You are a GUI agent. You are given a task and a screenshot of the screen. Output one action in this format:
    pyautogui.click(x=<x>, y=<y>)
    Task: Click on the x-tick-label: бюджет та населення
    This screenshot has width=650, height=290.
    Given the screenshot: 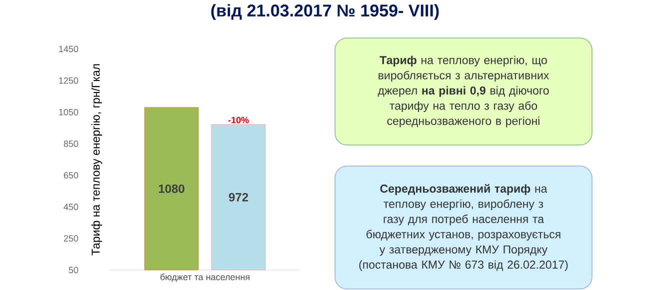 What is the action you would take?
    pyautogui.click(x=205, y=278)
    